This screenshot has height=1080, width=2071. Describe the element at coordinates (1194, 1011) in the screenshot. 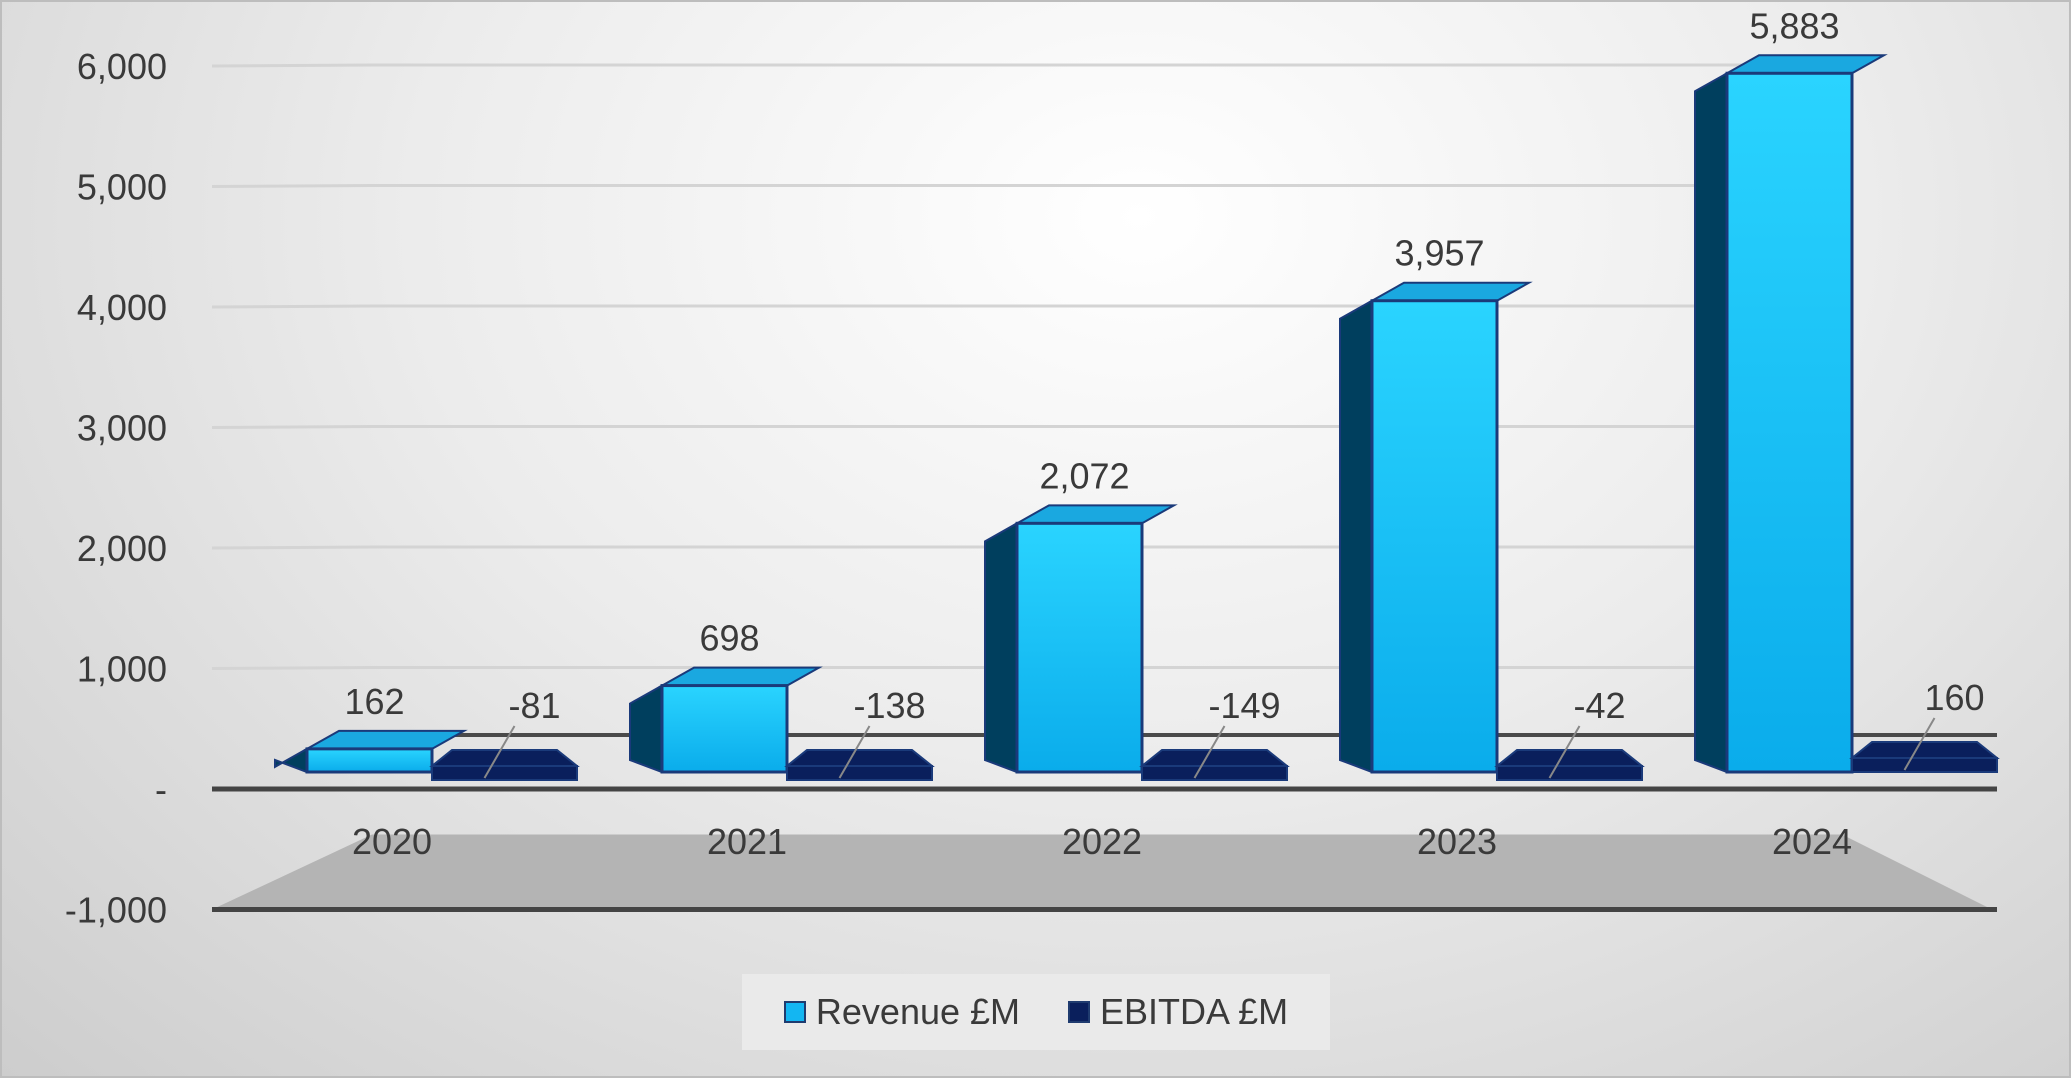

I see `legend-label-ebitda: EBITDA £M` at that location.